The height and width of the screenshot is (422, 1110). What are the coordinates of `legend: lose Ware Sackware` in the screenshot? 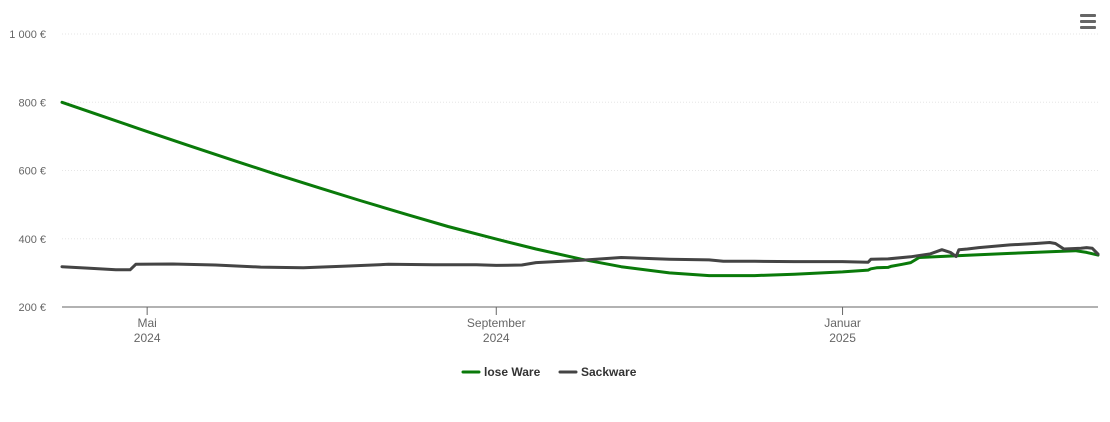 It's located at (549, 372).